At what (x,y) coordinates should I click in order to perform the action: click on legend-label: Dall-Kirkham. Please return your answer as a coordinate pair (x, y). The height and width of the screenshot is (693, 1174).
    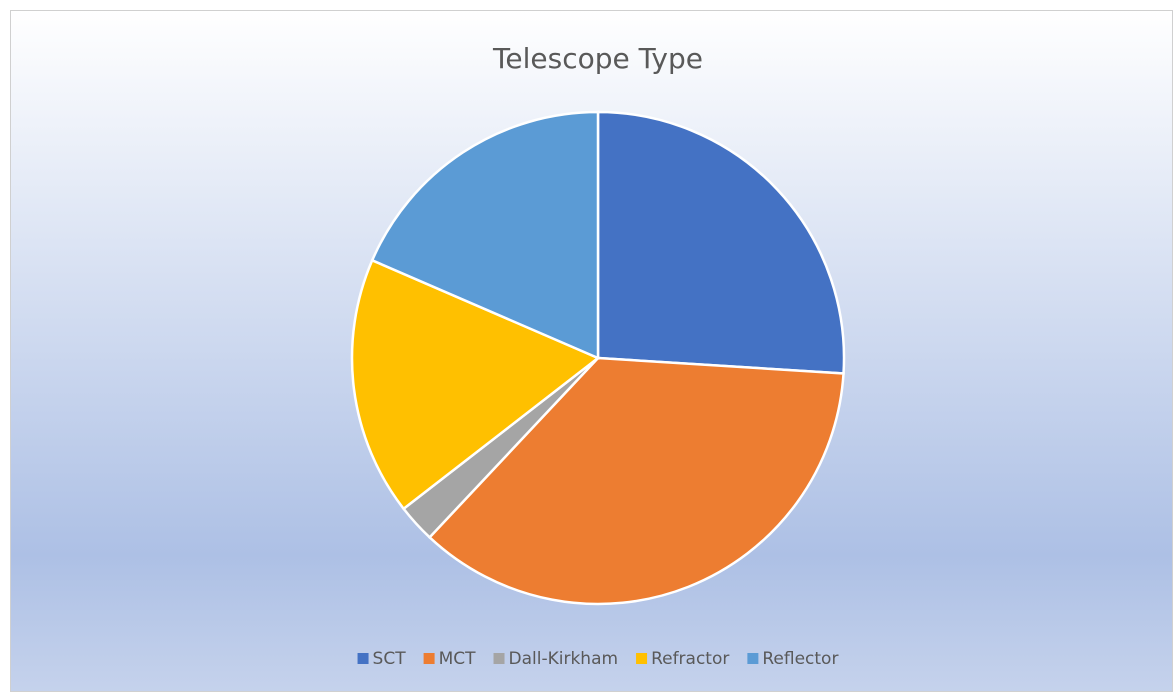
    Looking at the image, I should click on (564, 659).